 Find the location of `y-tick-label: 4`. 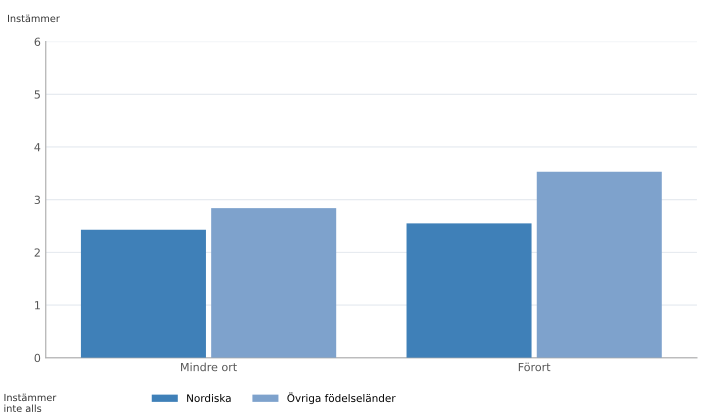

y-tick-label: 4 is located at coordinates (37, 147).